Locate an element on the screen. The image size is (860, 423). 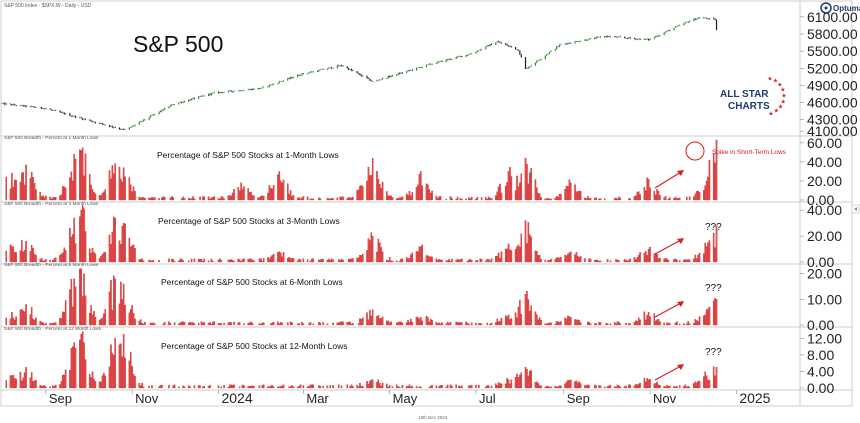
brand-line-2: CHARTS is located at coordinates (749, 106).